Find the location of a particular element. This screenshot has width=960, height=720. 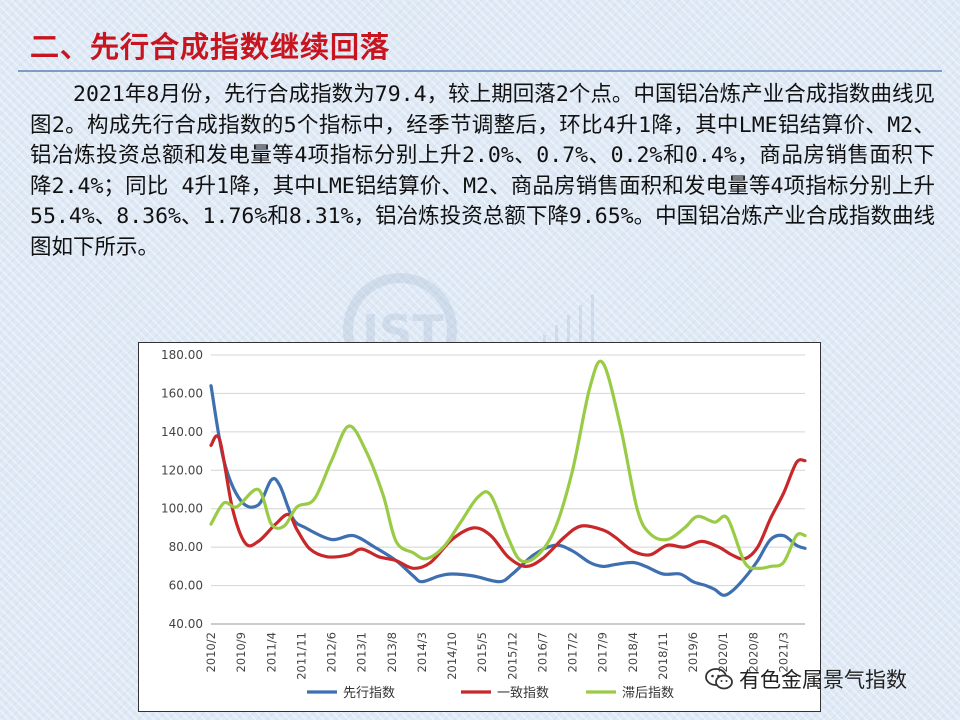

x-tick-label: 2015/12 is located at coordinates (512, 656).